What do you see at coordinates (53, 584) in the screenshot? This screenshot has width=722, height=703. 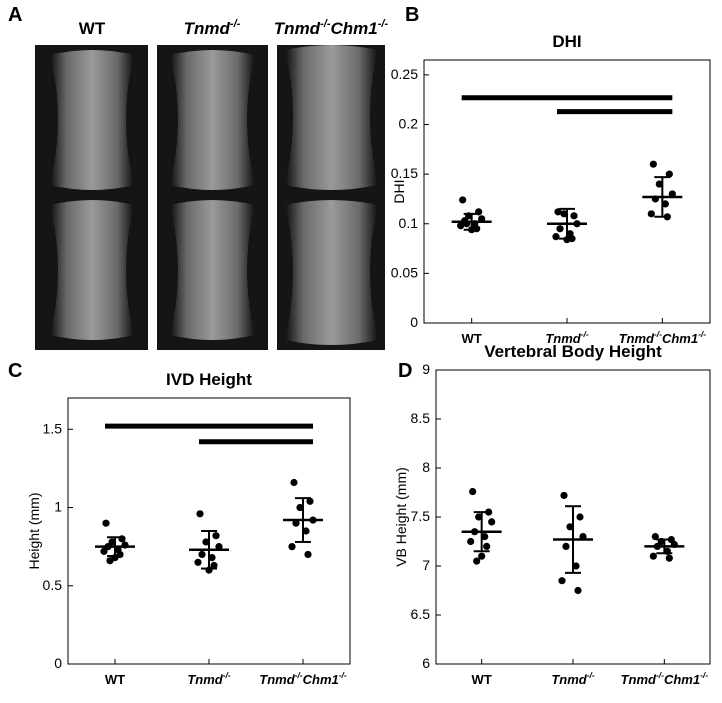 I see `y-tick-label: 0.5` at bounding box center [53, 584].